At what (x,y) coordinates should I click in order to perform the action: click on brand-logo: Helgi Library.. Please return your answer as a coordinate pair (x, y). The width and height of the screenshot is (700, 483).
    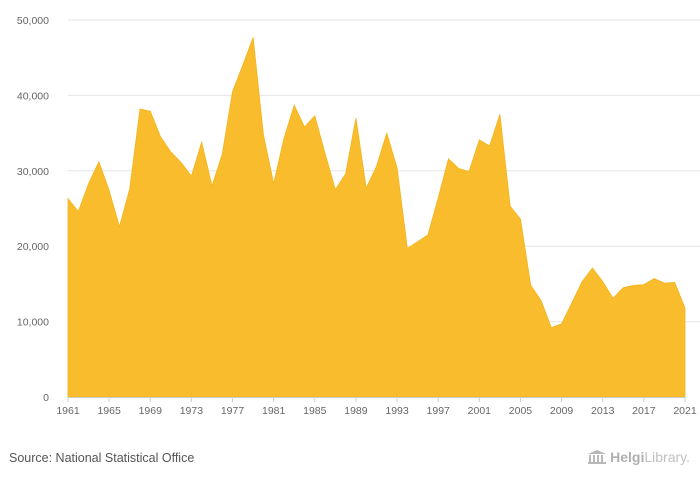
    Looking at the image, I should click on (638, 457).